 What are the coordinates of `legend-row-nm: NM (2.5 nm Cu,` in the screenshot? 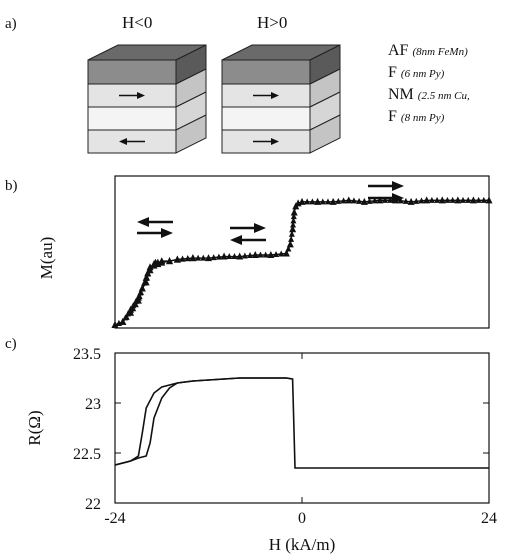 It's located at (429, 94).